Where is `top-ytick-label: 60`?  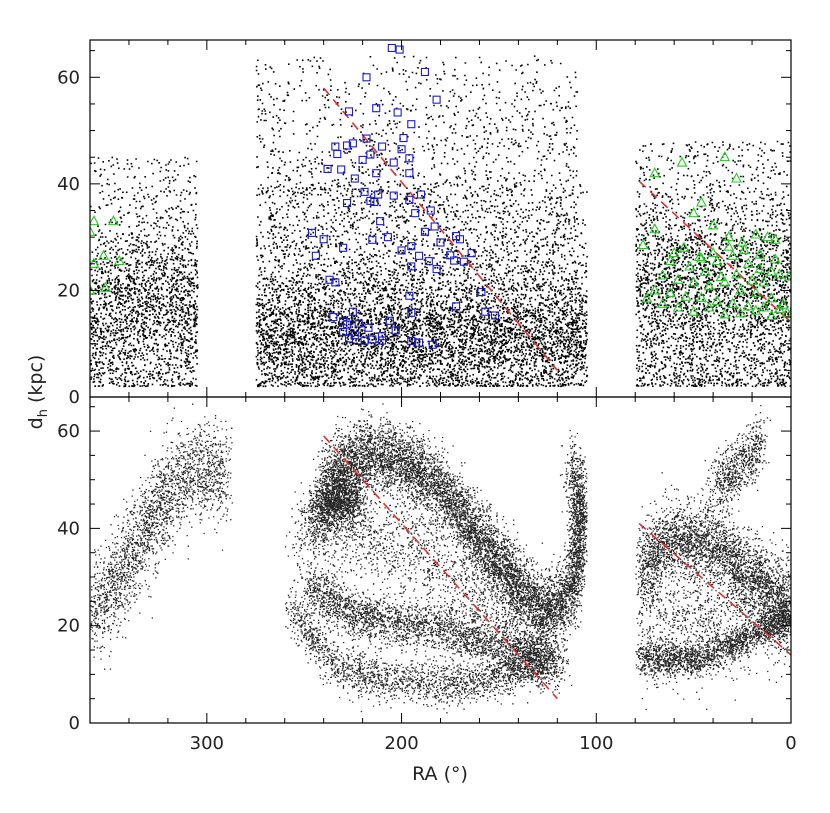 top-ytick-label: 60 is located at coordinates (68, 77).